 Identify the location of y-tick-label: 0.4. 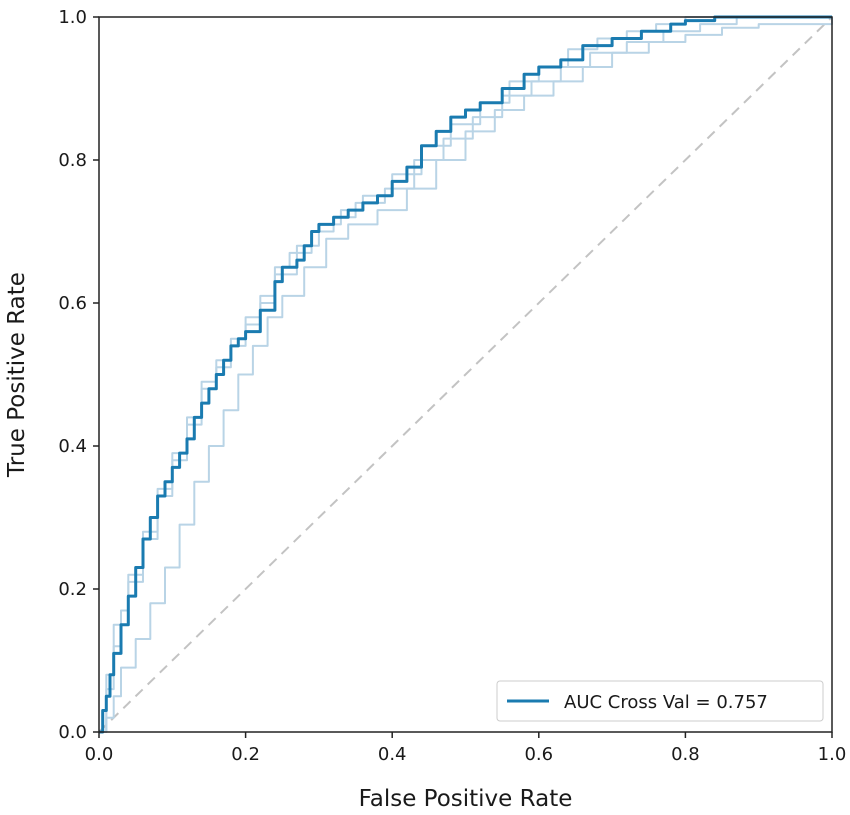
(72, 446).